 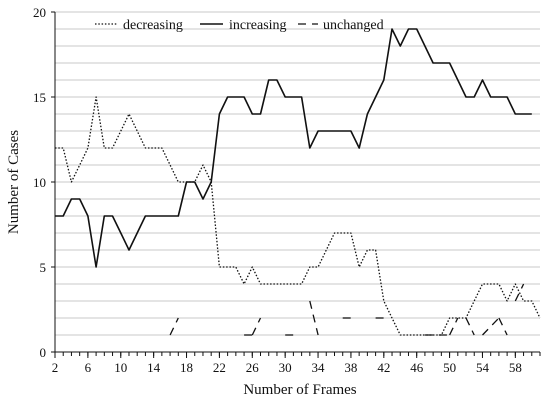 What do you see at coordinates (449, 367) in the screenshot?
I see `x-tick-label: 50` at bounding box center [449, 367].